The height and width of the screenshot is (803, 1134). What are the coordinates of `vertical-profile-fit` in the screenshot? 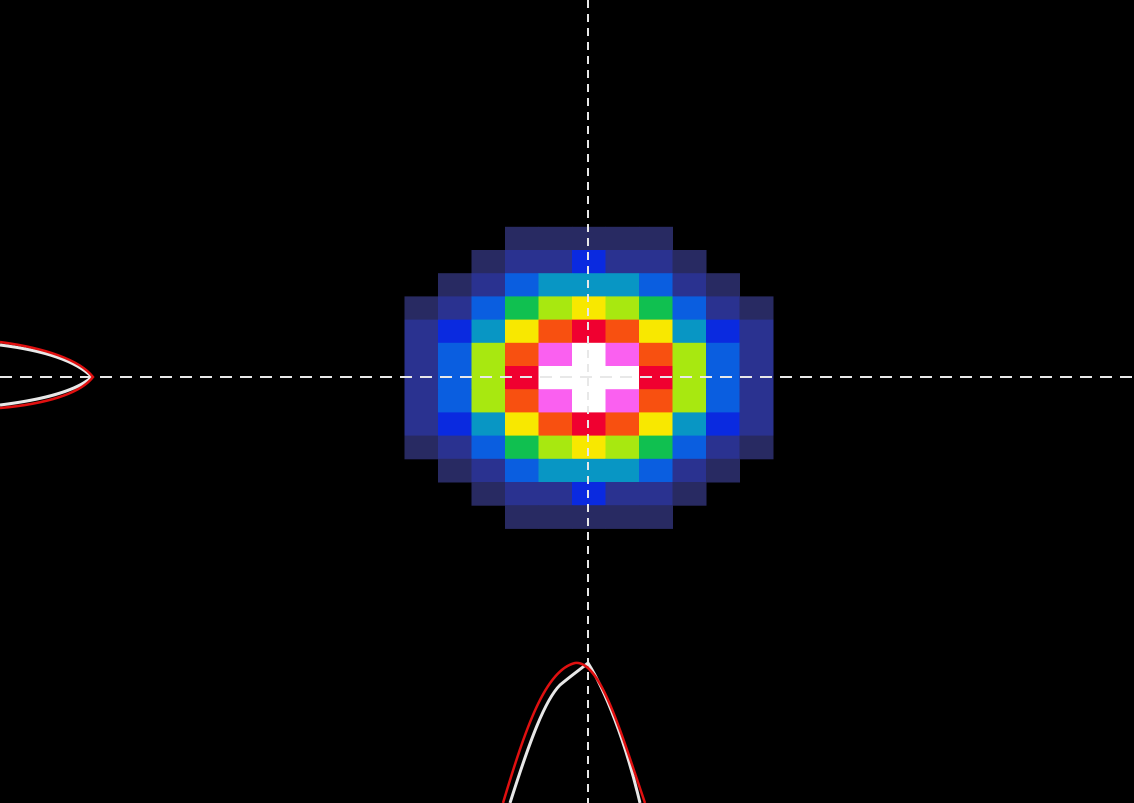 It's located at (574, 732).